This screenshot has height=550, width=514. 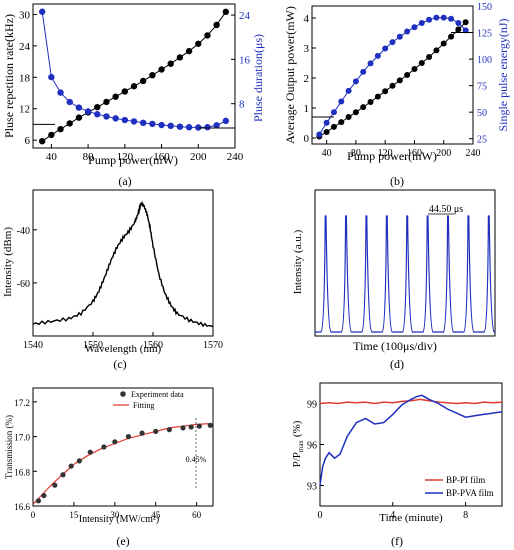 I want to click on x-tick-label: 160, so click(x=414, y=153).